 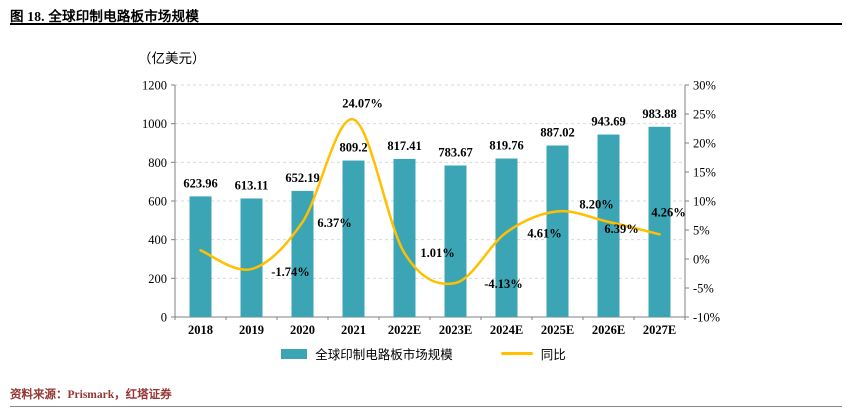 I want to click on right-axis-tick-label: 30%, so click(x=704, y=86).